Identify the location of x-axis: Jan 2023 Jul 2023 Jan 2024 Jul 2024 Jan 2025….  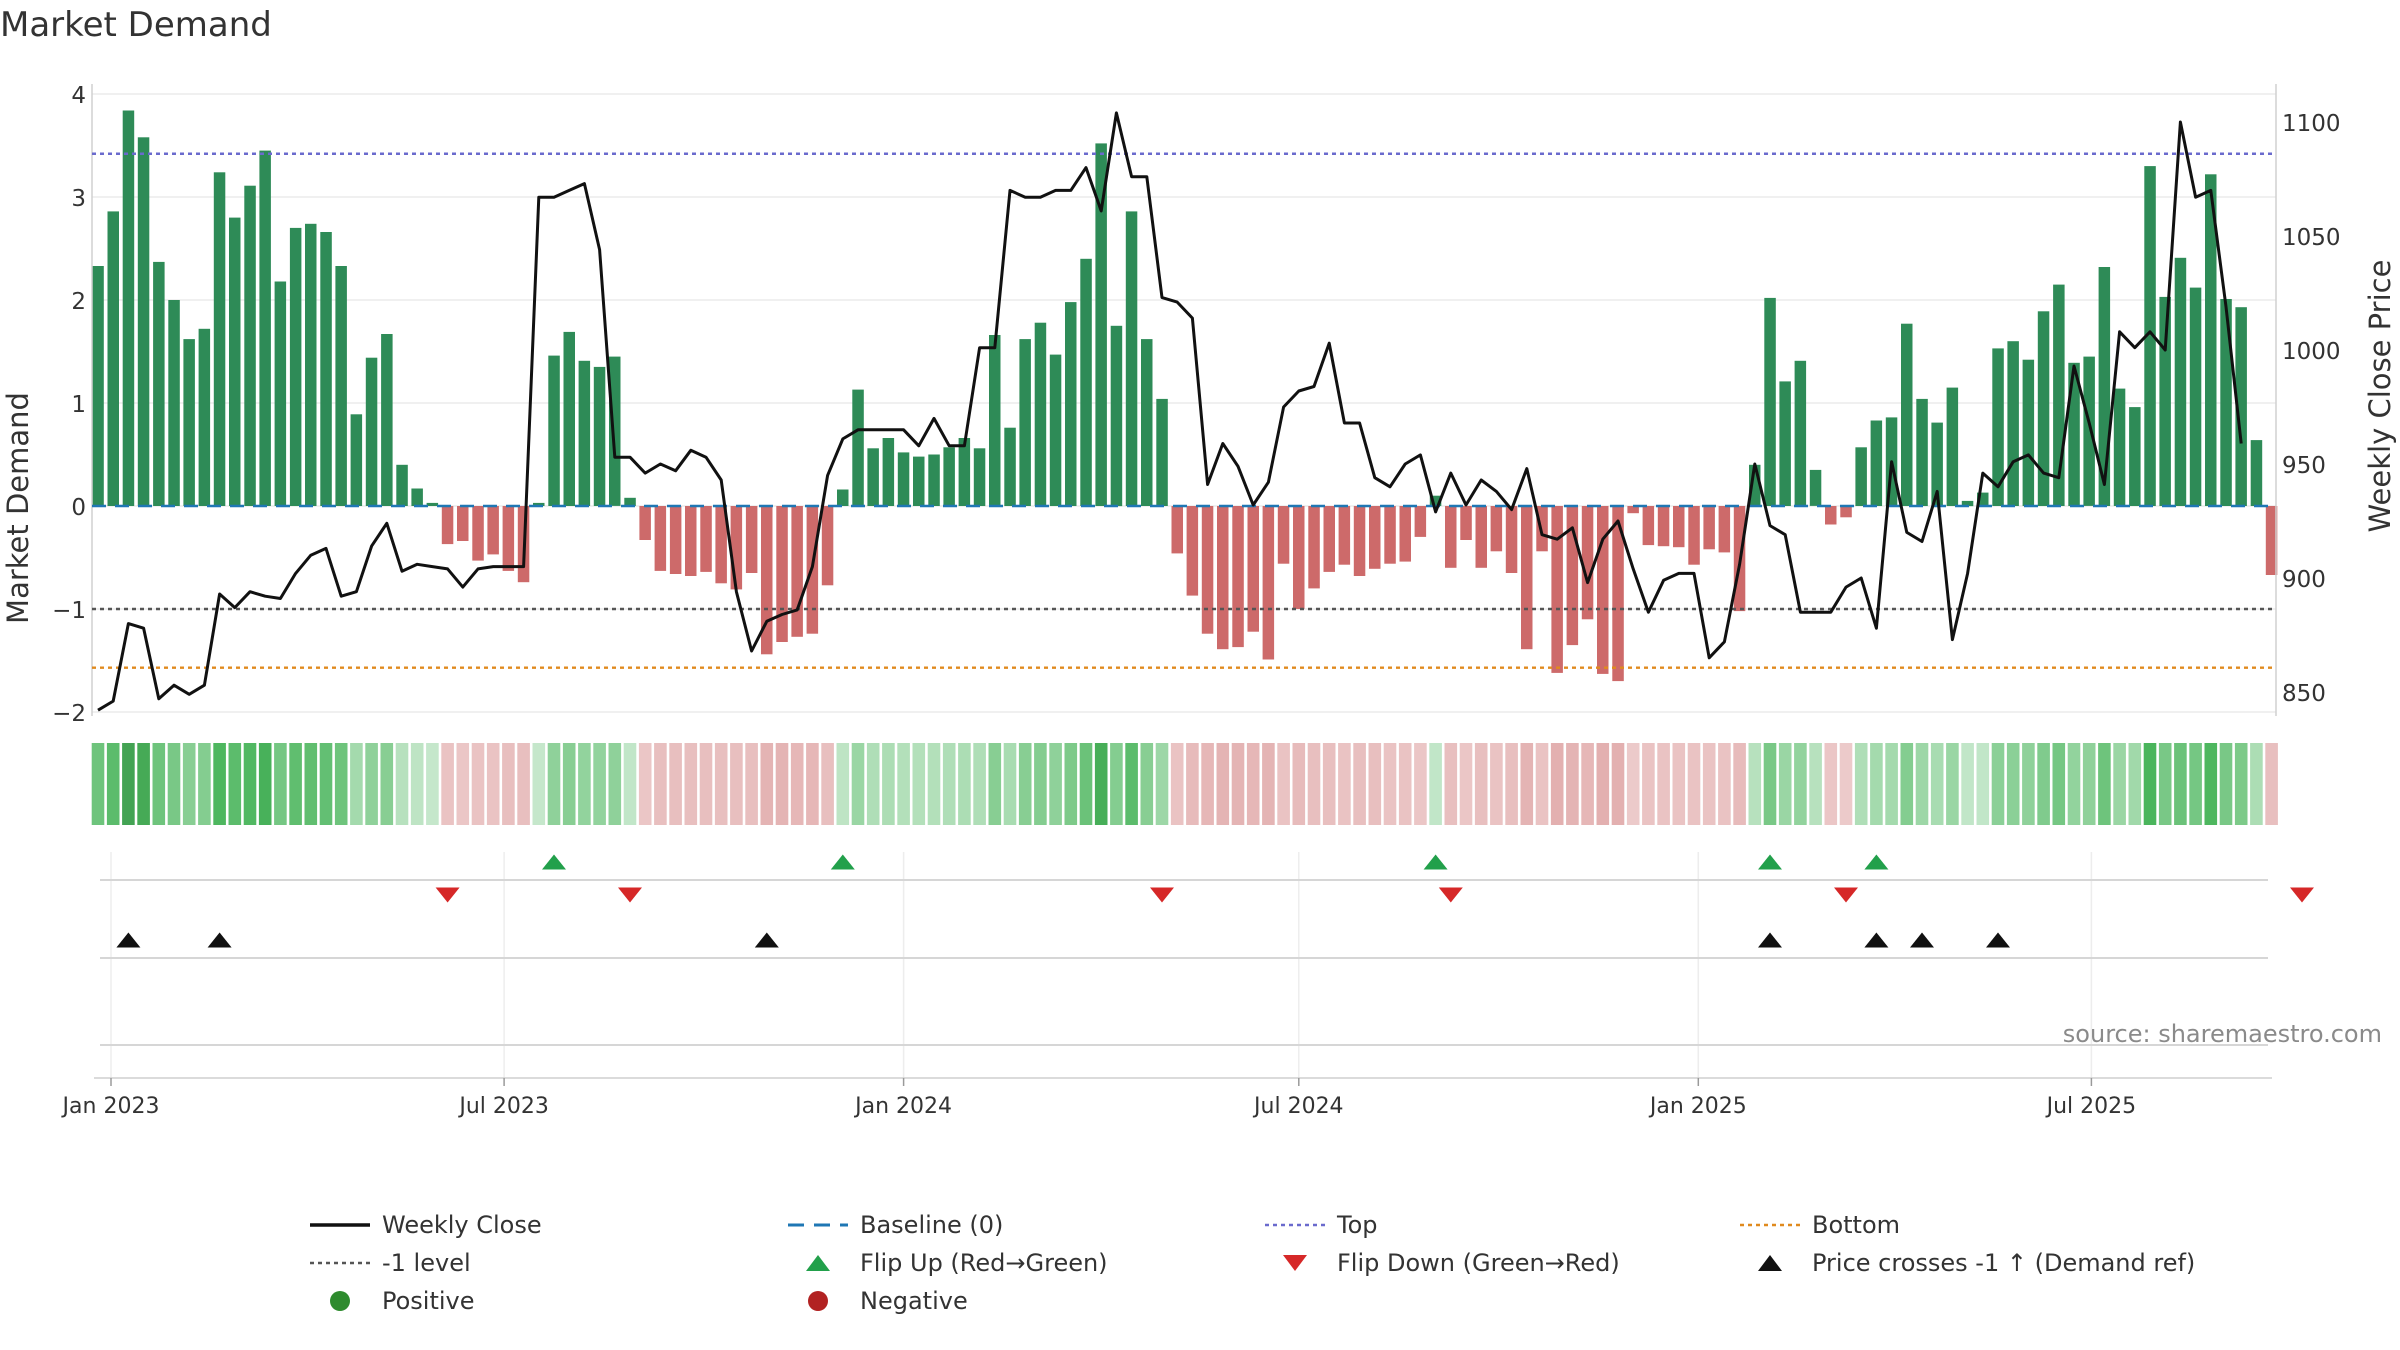
(1166, 1098).